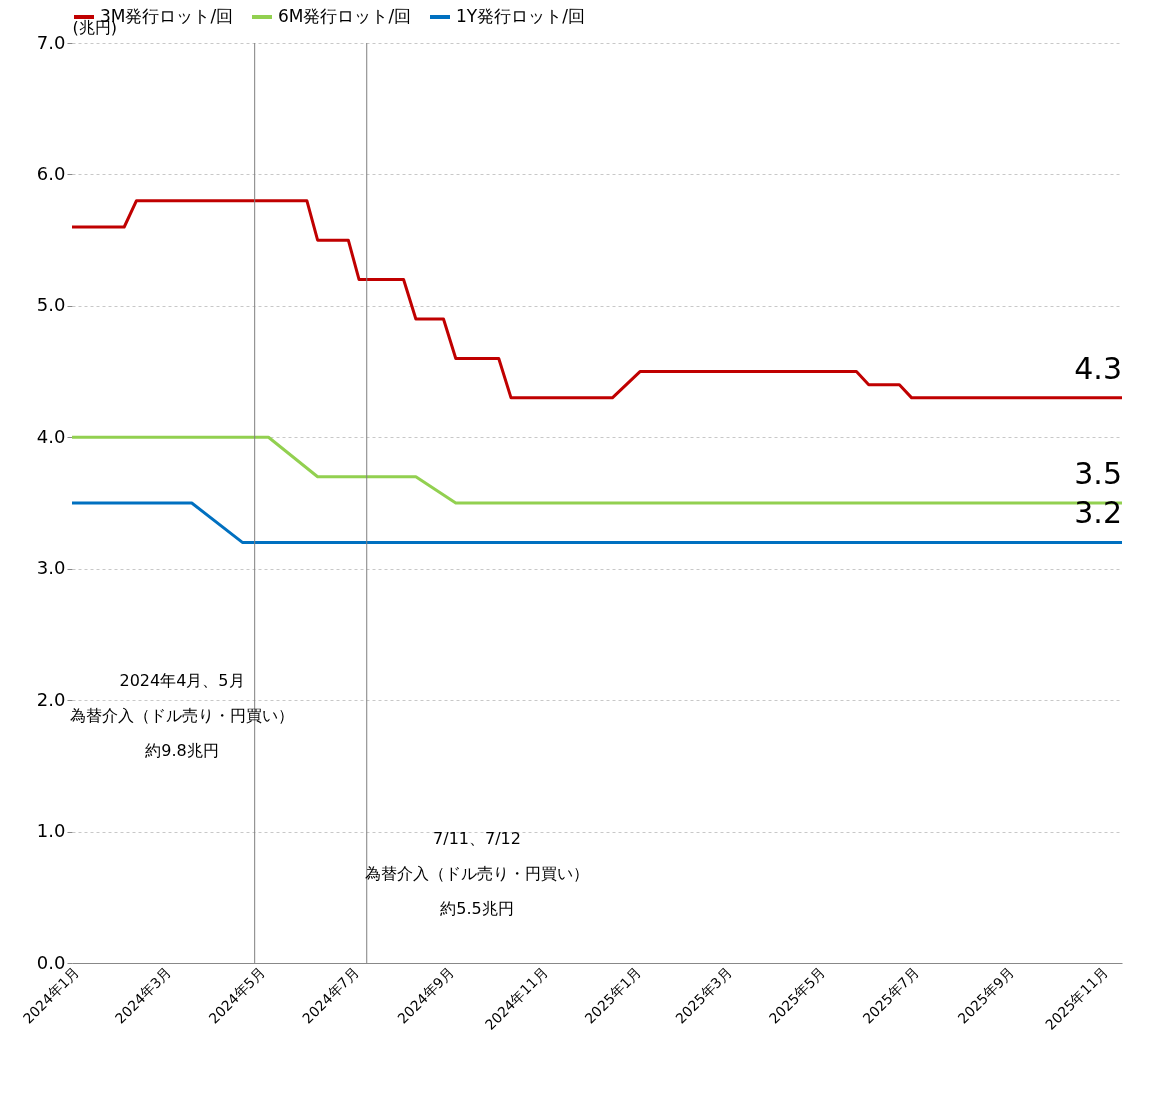 This screenshot has height=1109, width=1164. What do you see at coordinates (51, 436) in the screenshot?
I see `y-tick-label: 4.0` at bounding box center [51, 436].